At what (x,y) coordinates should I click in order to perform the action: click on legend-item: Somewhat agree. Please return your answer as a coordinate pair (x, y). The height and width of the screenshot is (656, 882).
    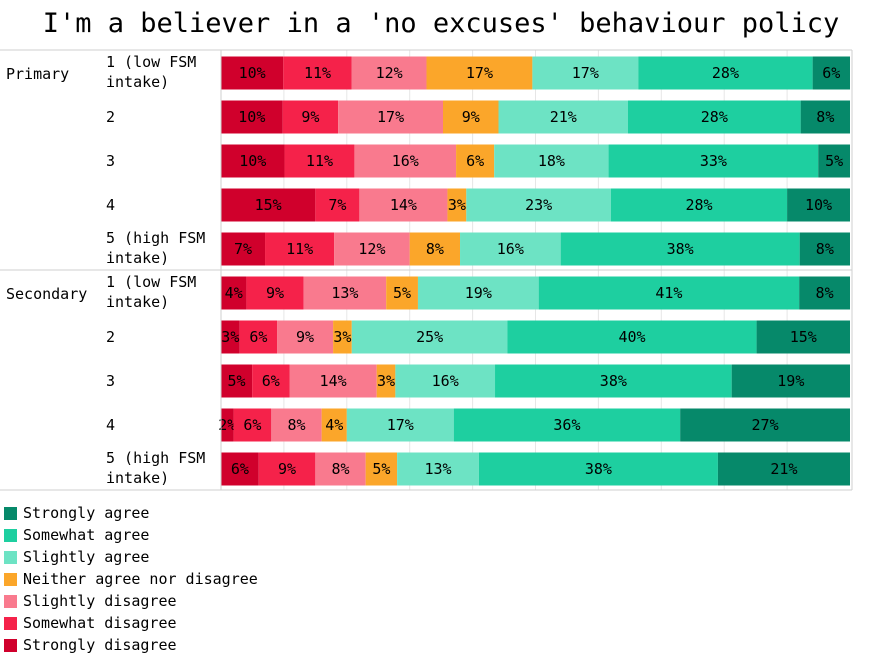
    Looking at the image, I should click on (131, 535).